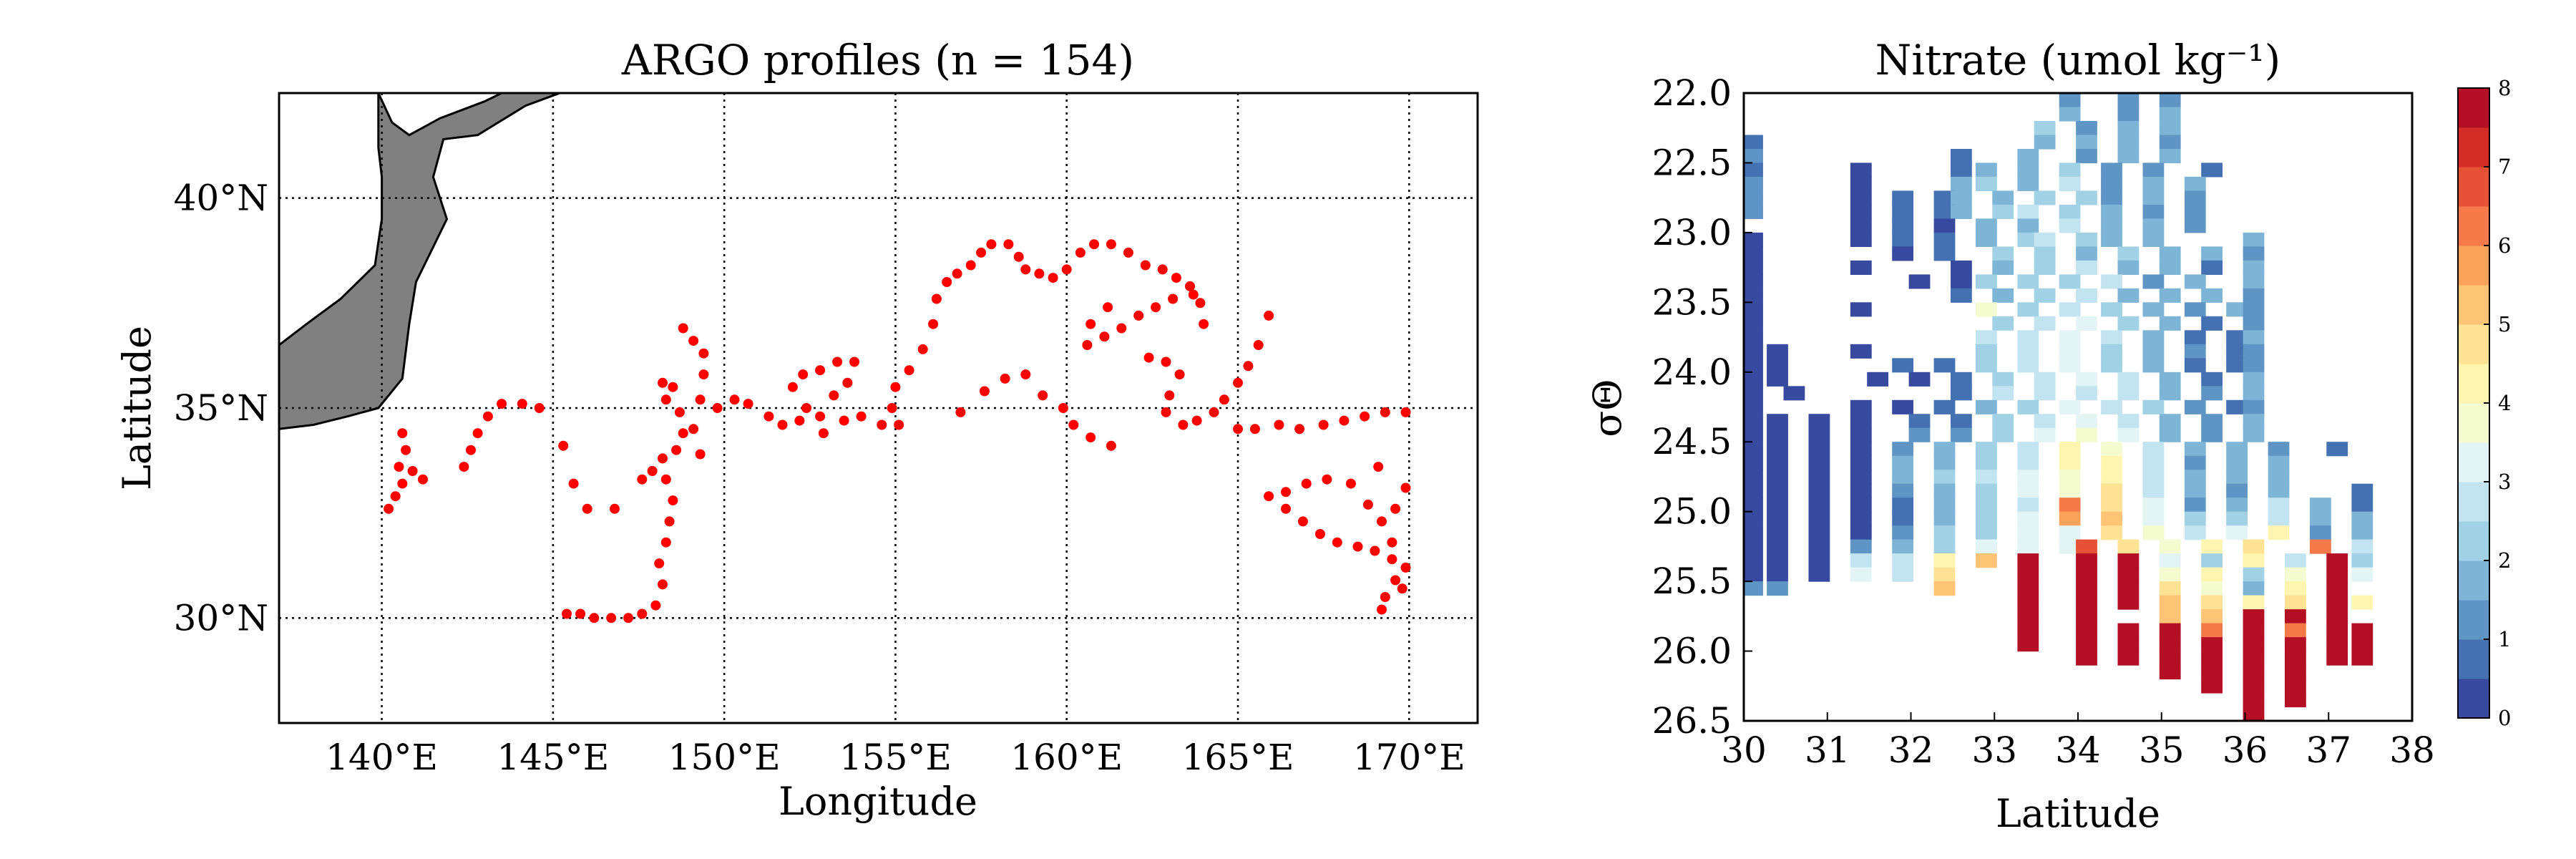 The width and height of the screenshot is (2576, 859). I want to click on heatmap-y-tick-label: 22.0, so click(1692, 93).